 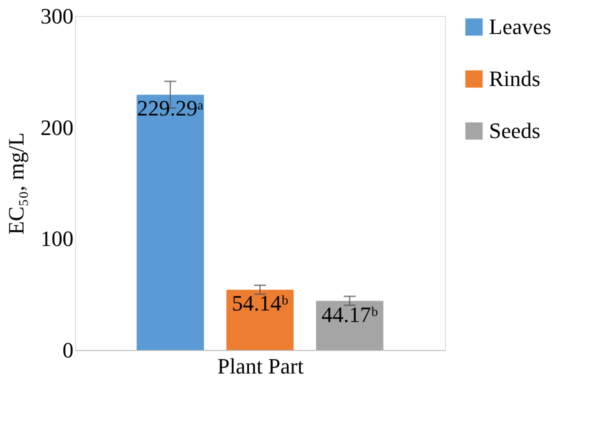 I want to click on data-label: 54.14ᵇ, so click(x=260, y=303).